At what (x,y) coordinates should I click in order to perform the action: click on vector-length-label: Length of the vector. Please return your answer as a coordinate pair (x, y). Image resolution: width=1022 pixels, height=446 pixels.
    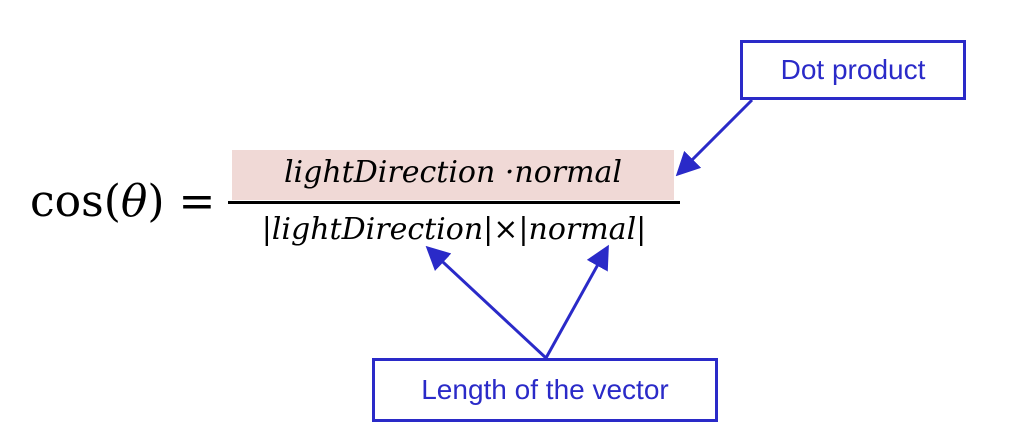
    Looking at the image, I should click on (545, 390).